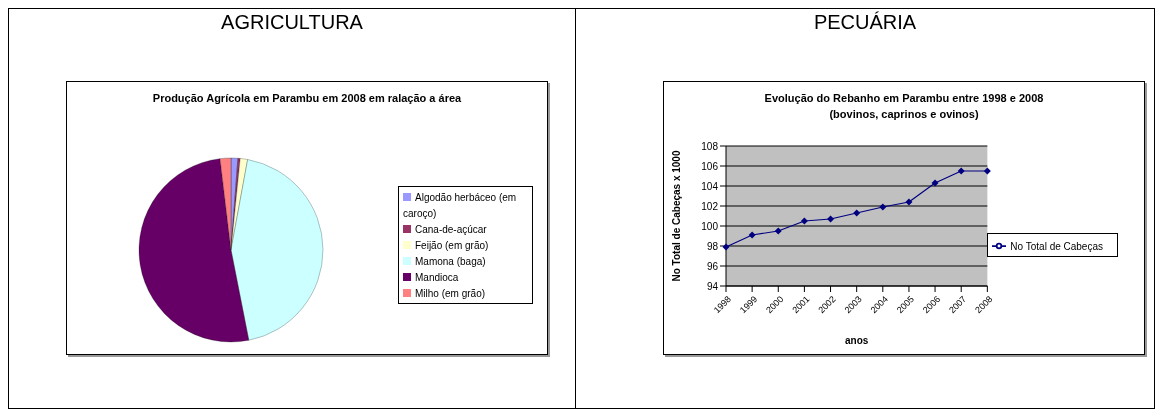 Image resolution: width=1161 pixels, height=415 pixels. Describe the element at coordinates (676, 216) in the screenshot. I see `y-axis-title: No Total de Cabeças x 1000` at that location.